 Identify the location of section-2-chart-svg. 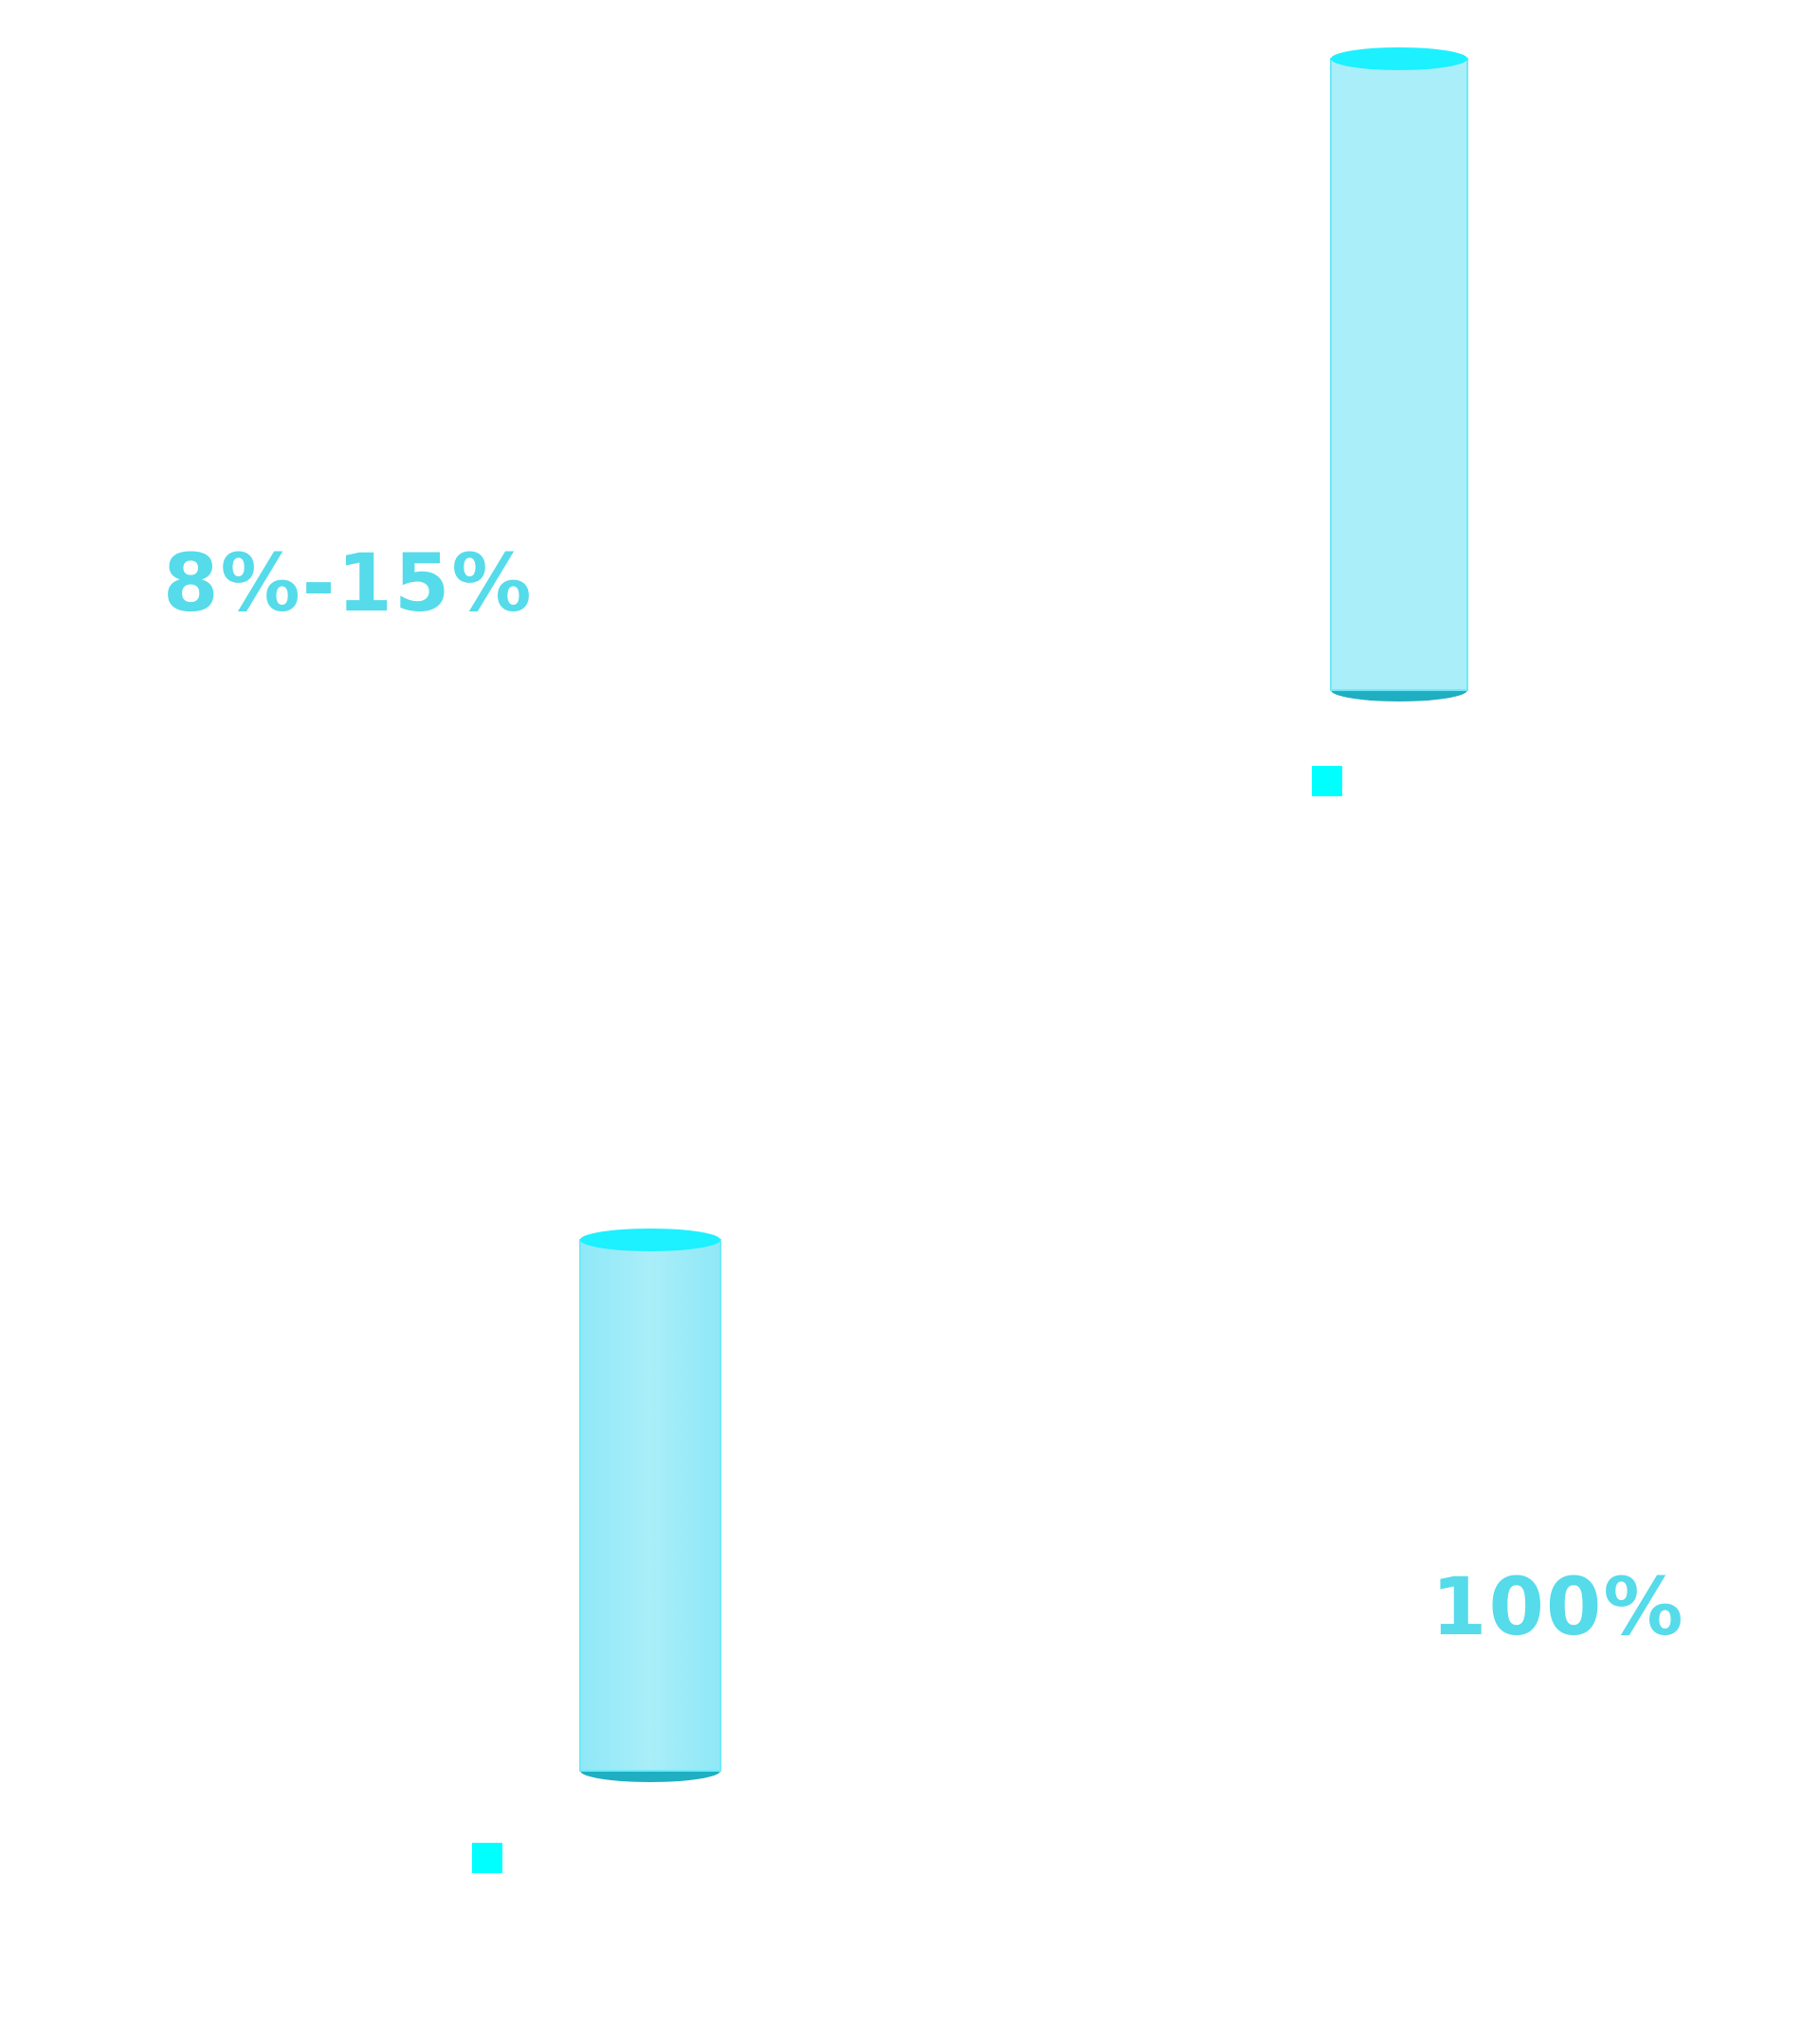
(650, 1505).